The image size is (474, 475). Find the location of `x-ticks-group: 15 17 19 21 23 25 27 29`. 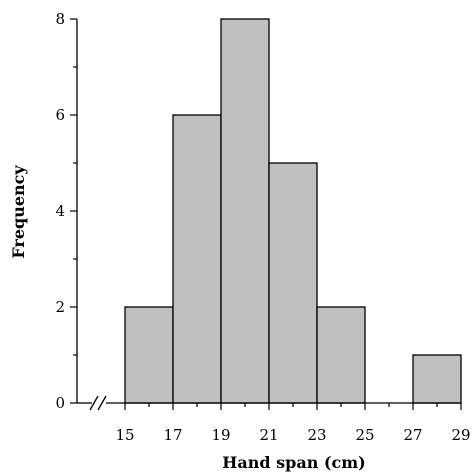

x-ticks-group: 15 17 19 21 23 25 27 29 is located at coordinates (293, 423).